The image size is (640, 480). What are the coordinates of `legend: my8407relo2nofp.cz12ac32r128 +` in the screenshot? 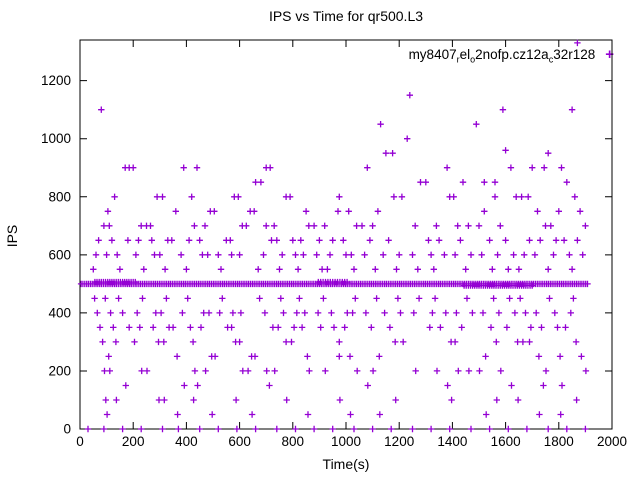 It's located at (511, 56).